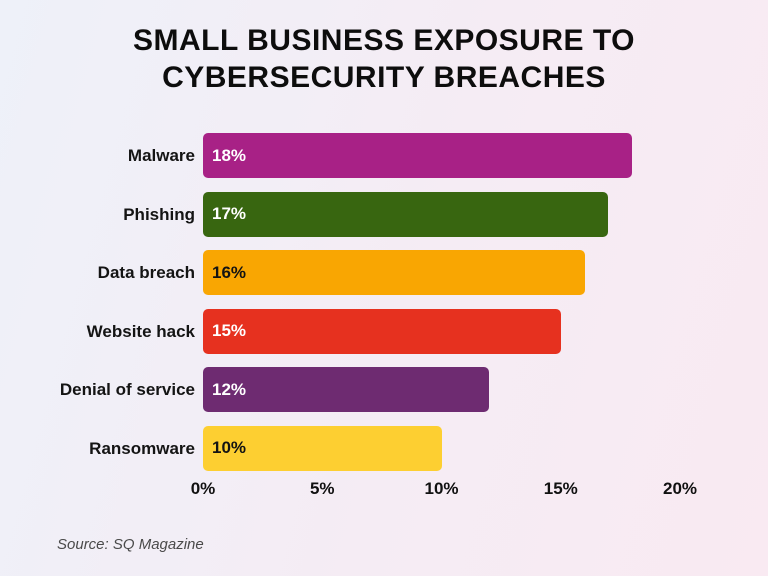 The image size is (768, 576). Describe the element at coordinates (441, 488) in the screenshot. I see `x-axis-tick: 10%` at that location.